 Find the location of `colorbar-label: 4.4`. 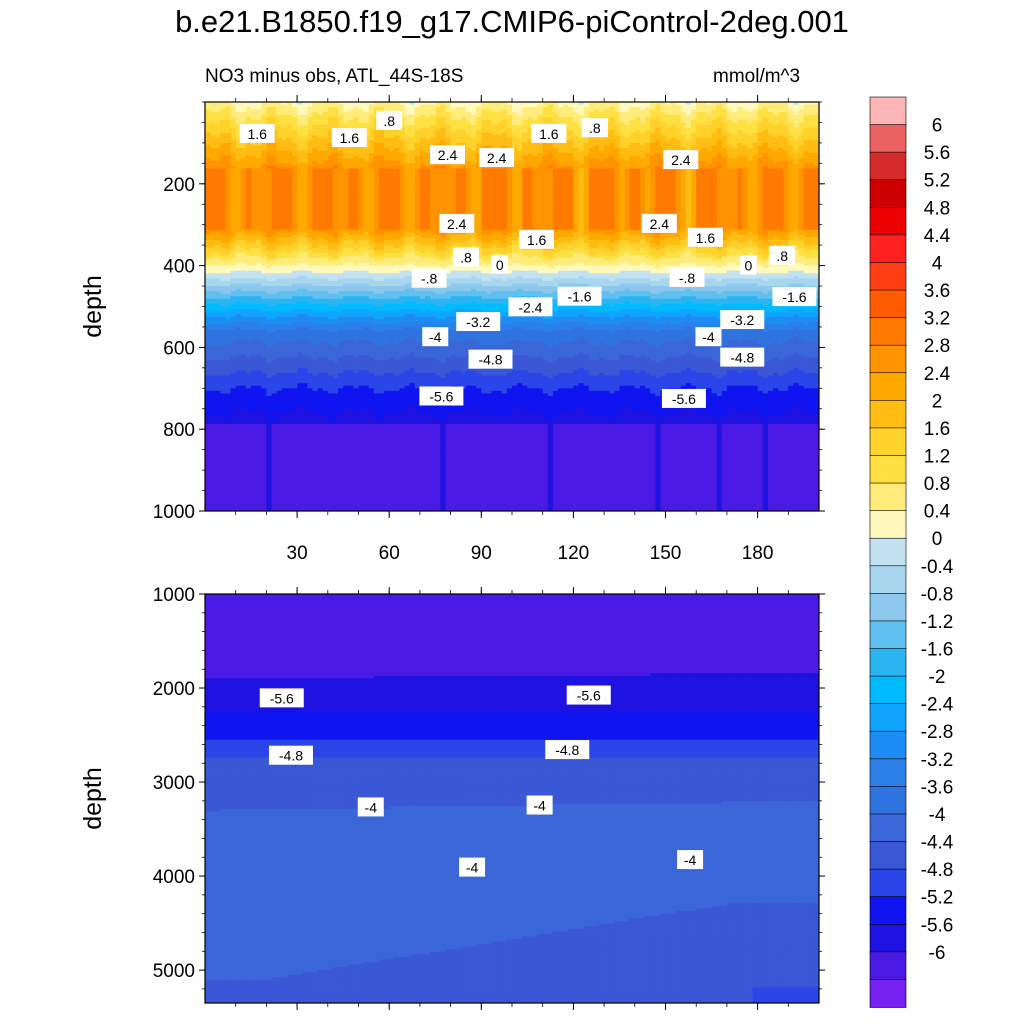

colorbar-label: 4.4 is located at coordinates (937, 236).